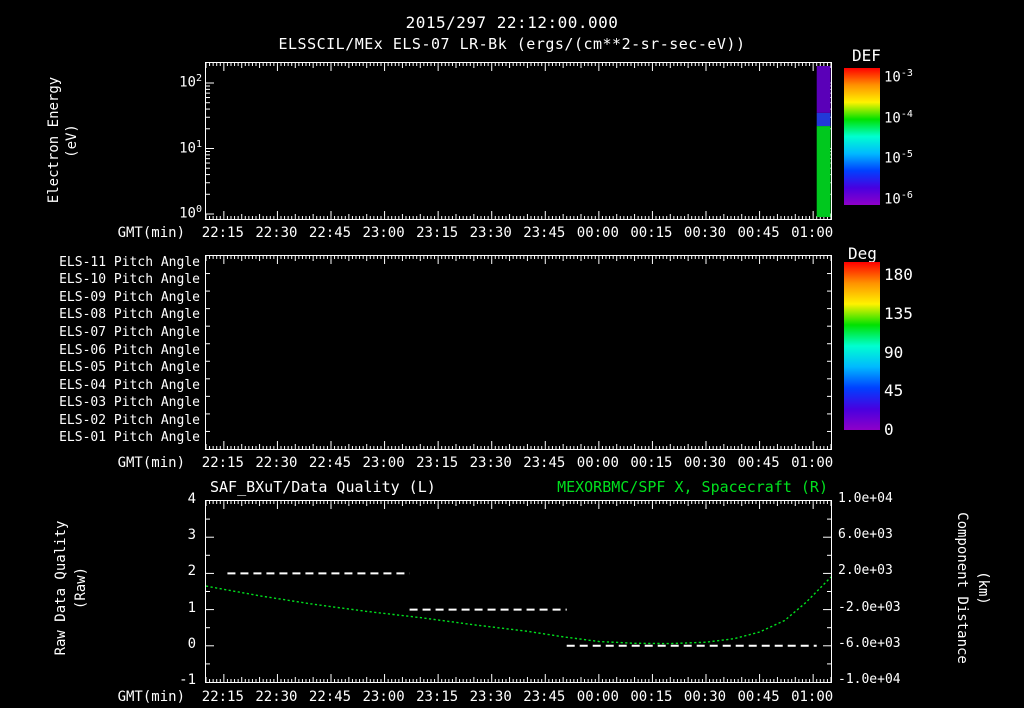 The width and height of the screenshot is (1024, 708). Describe the element at coordinates (898, 158) in the screenshot. I see `def-colorbar-tick: 10⁻⁵` at that location.